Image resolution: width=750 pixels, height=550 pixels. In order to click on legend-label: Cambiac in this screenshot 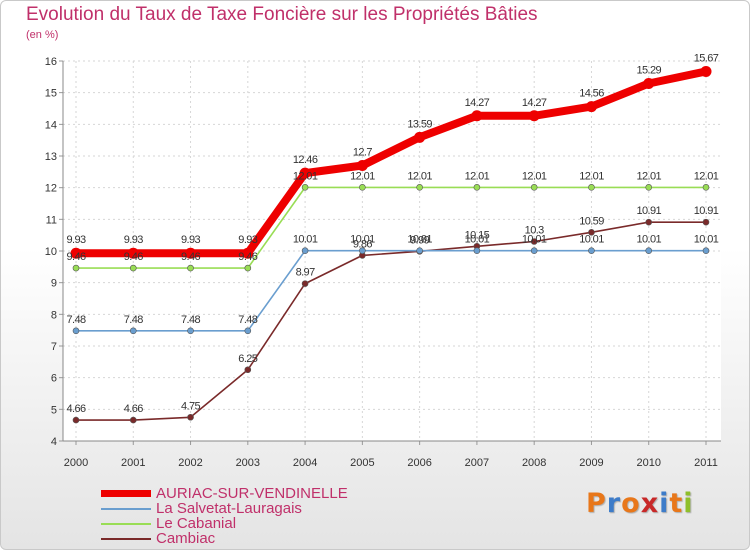, I will do `click(186, 538)`.